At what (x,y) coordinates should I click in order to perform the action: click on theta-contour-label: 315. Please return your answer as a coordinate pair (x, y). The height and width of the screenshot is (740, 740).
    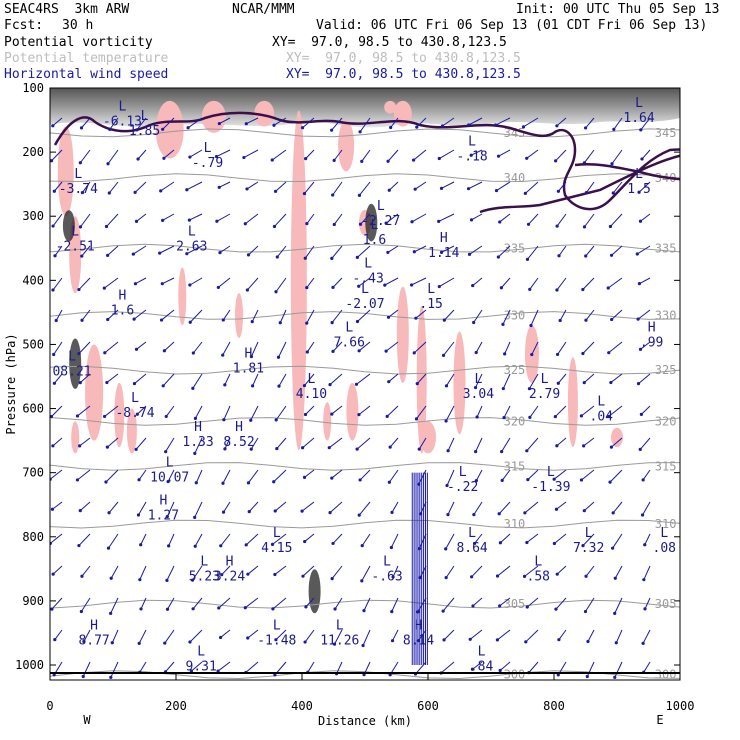
    Looking at the image, I should click on (666, 466).